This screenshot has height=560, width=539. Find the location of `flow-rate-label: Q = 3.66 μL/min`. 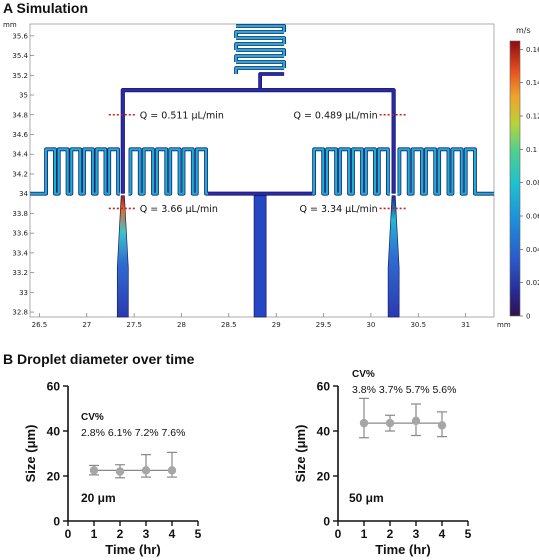

flow-rate-label: Q = 3.66 μL/min is located at coordinates (179, 209).